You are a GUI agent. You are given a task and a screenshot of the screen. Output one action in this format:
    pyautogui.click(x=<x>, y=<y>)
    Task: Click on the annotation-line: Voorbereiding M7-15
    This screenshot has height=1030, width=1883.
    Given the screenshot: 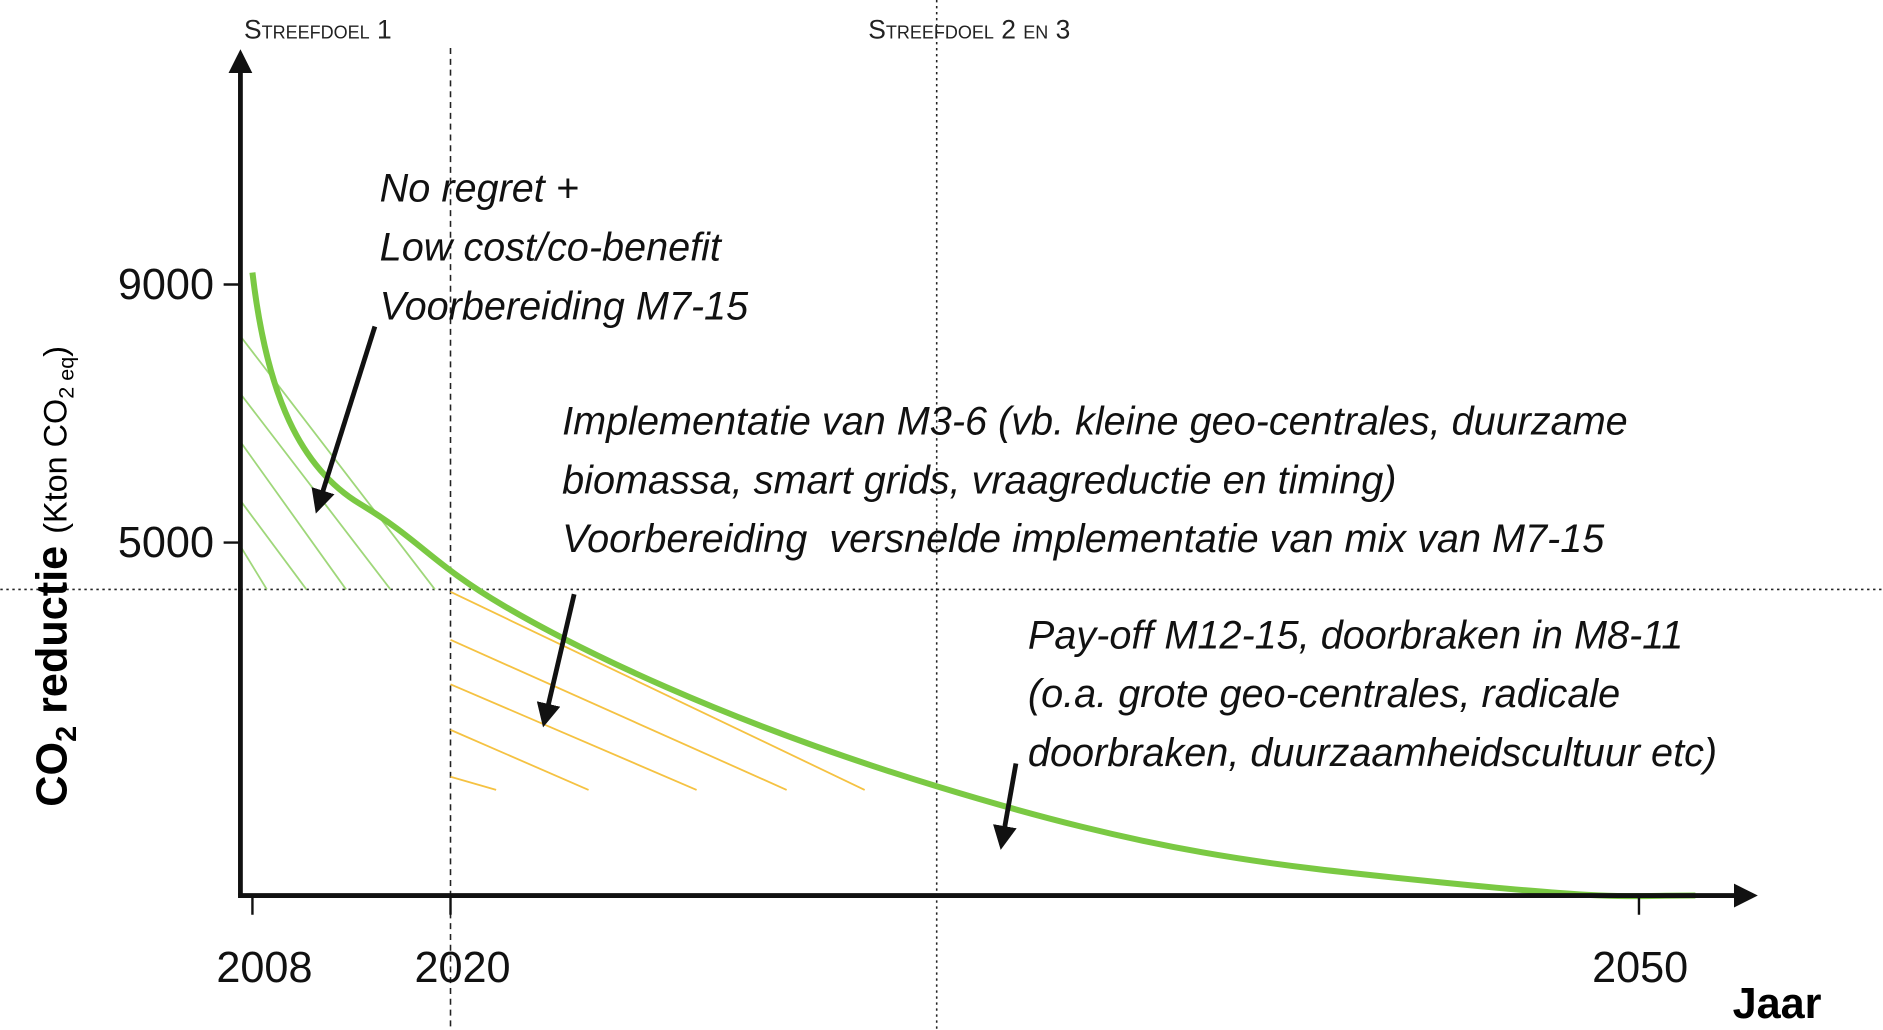 What is the action you would take?
    pyautogui.click(x=564, y=306)
    